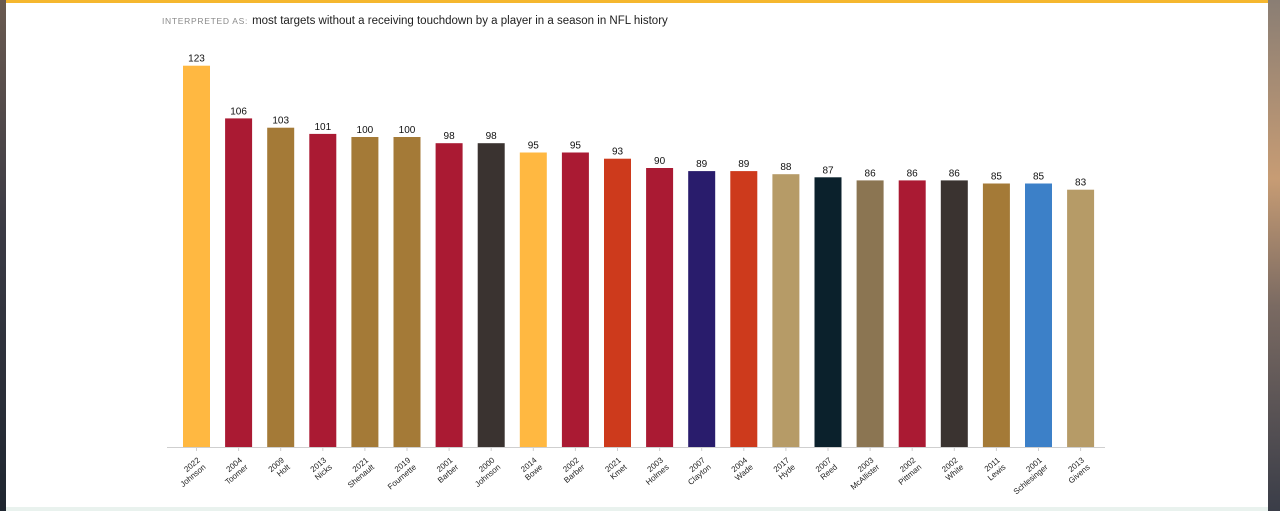 Image resolution: width=1280 pixels, height=511 pixels. What do you see at coordinates (530, 468) in the screenshot?
I see `x-tick-label: 2014Bowe` at bounding box center [530, 468].